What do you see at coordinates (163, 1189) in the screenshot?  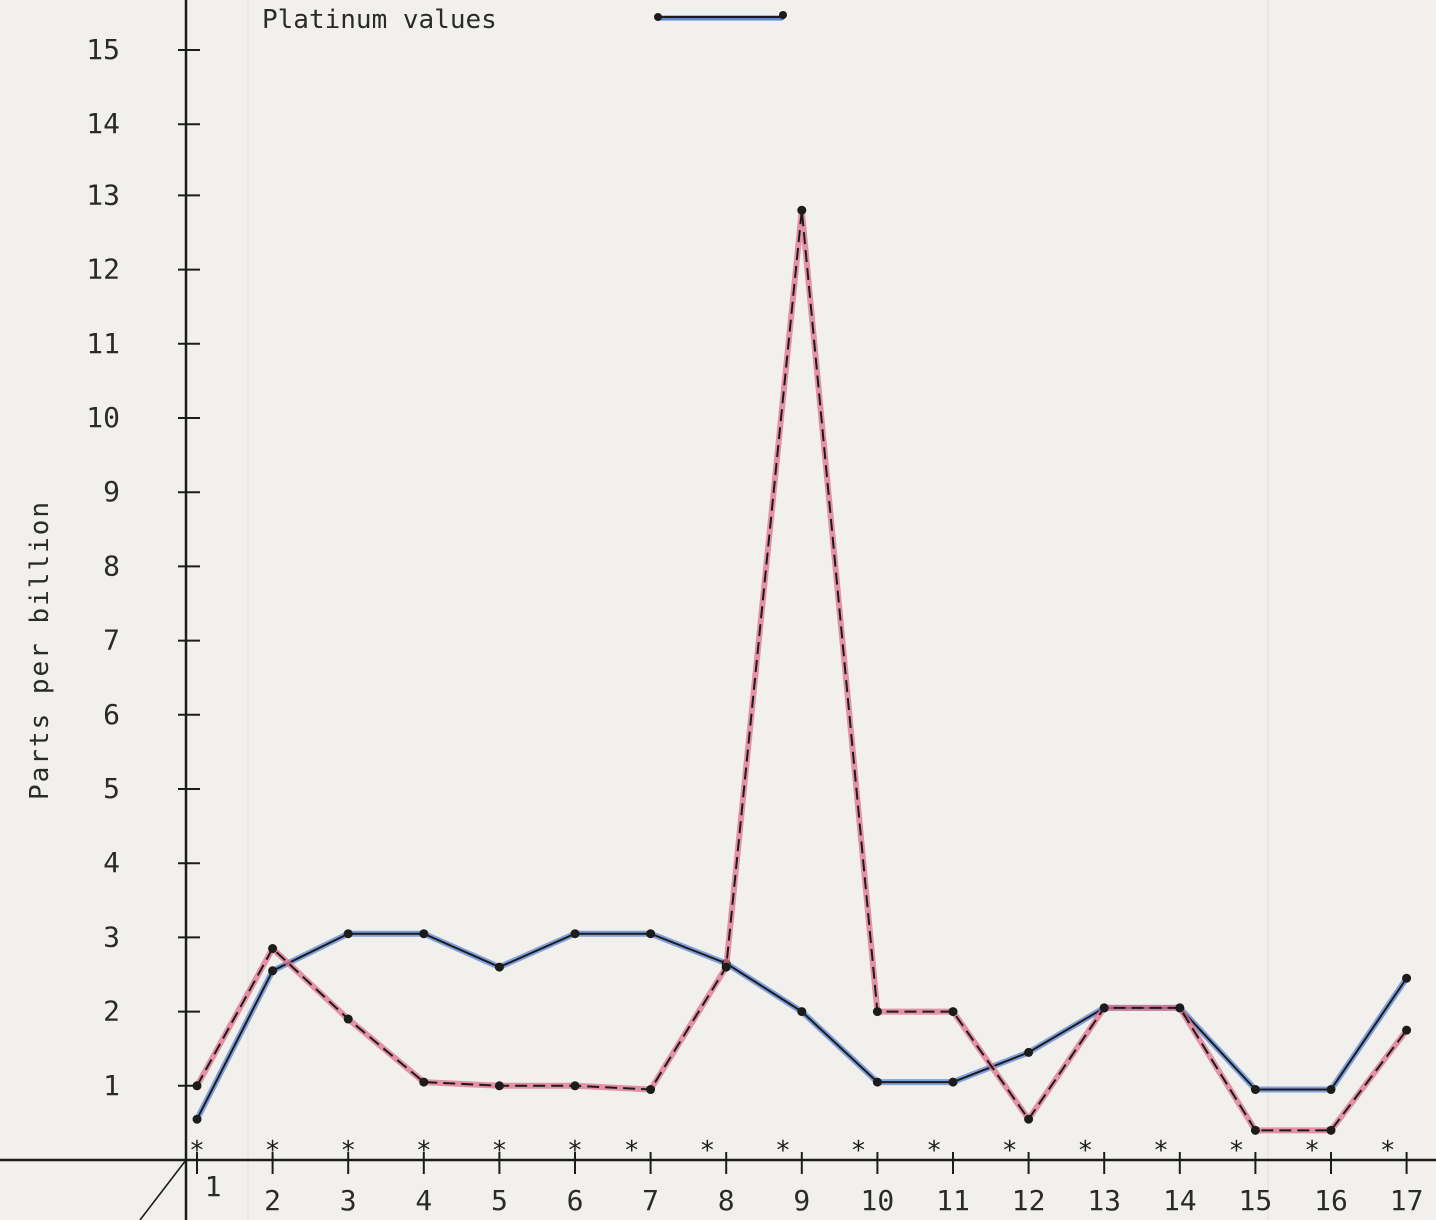 I see `axis-origin-diagonal` at bounding box center [163, 1189].